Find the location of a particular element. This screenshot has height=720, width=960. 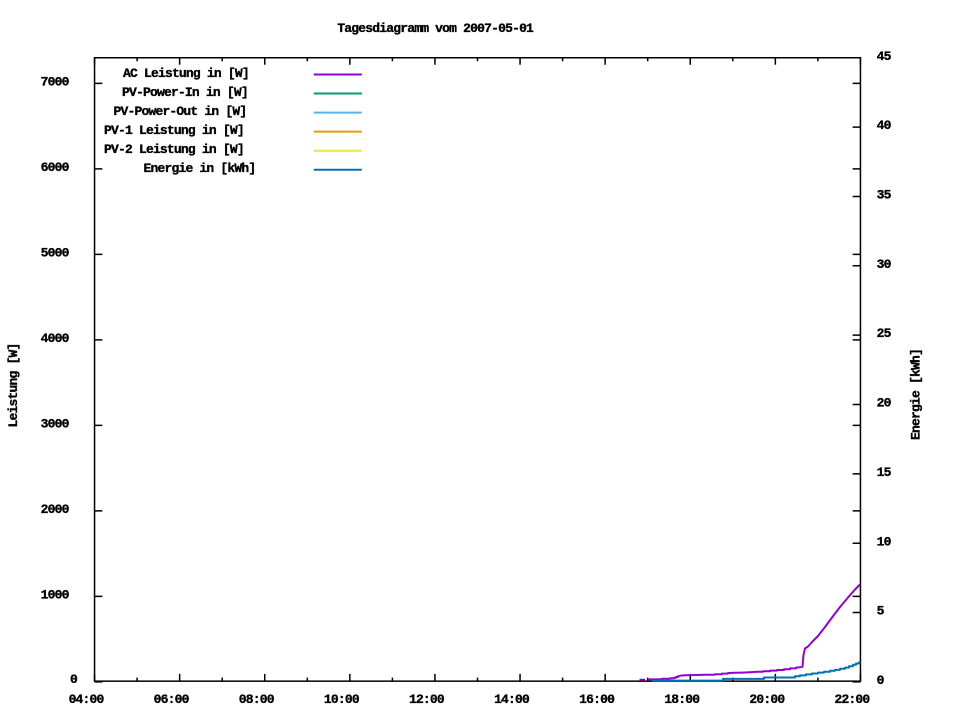

svg-text: PV-Power-In in [W] is located at coordinates (185, 92).